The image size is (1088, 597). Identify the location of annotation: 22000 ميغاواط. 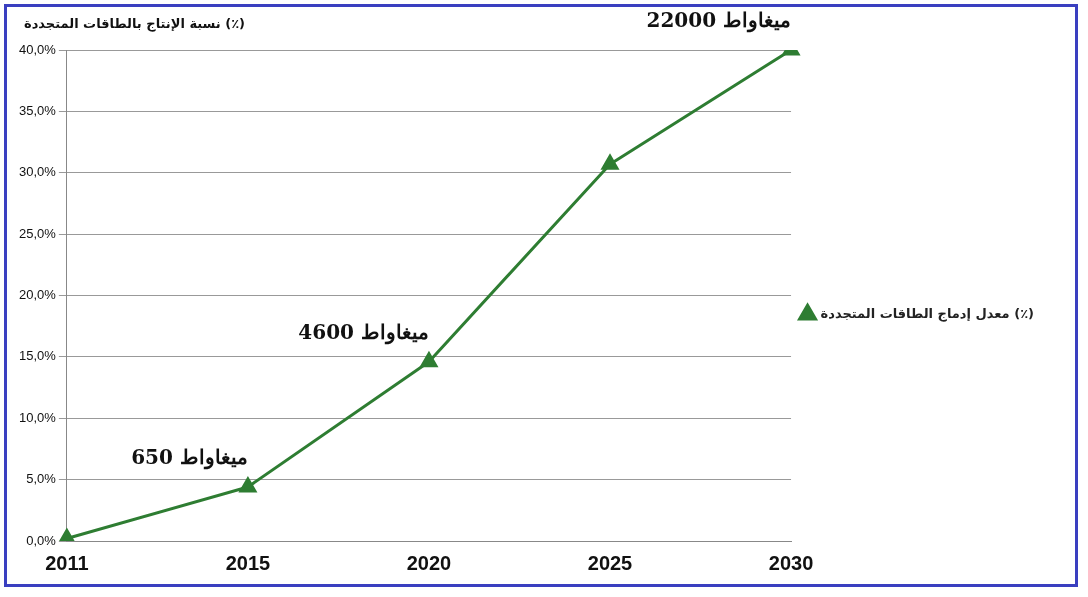
(719, 21).